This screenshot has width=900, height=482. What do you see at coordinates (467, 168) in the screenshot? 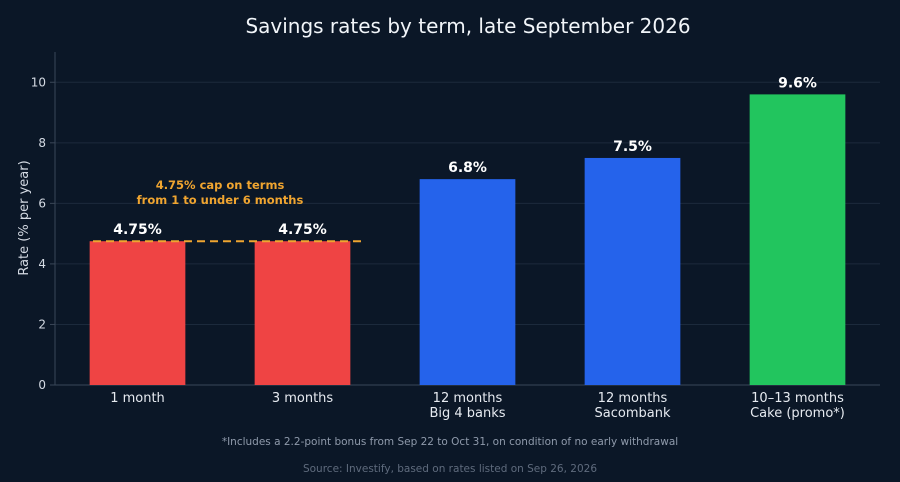
I see `bar-value-label: 6.8%` at bounding box center [467, 168].